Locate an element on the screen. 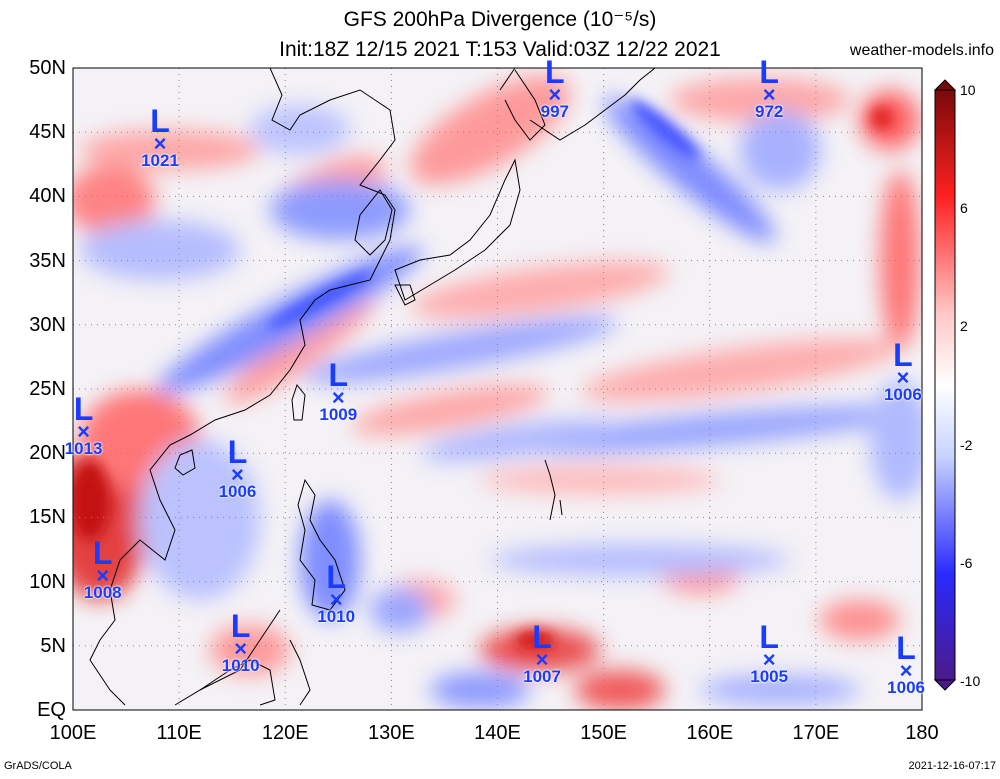 This screenshot has height=779, width=1000. colorbar-label: -6 is located at coordinates (966, 563).